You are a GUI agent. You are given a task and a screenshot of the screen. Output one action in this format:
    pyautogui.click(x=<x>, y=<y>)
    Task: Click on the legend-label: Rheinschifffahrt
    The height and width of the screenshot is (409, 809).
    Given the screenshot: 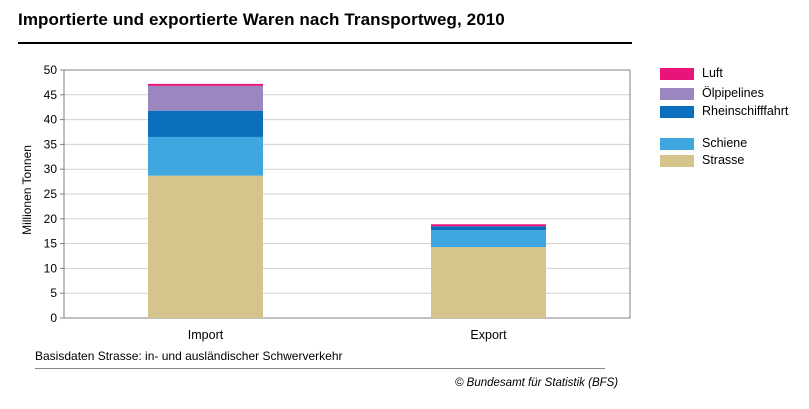 What is the action you would take?
    pyautogui.click(x=745, y=111)
    